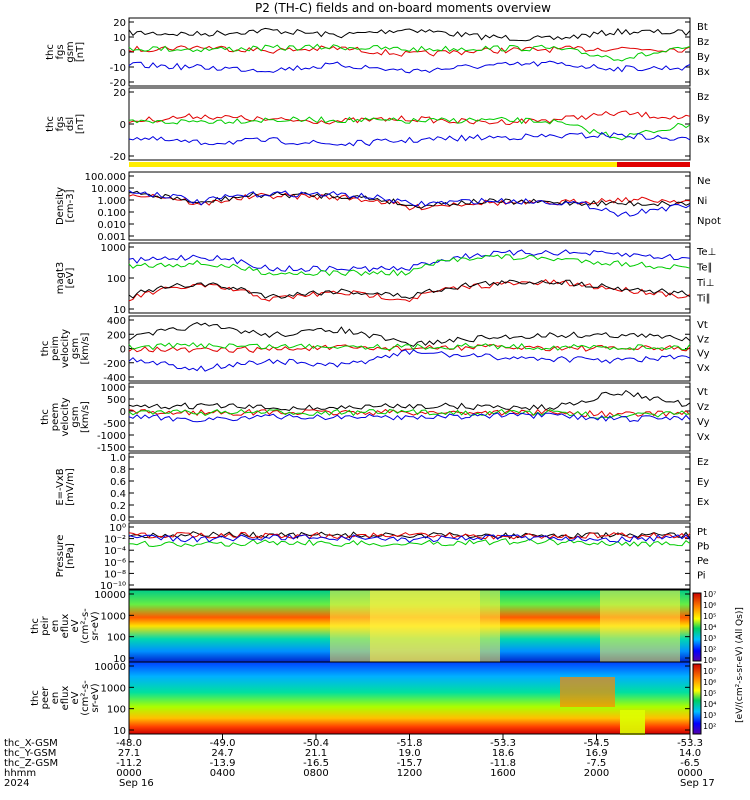  I want to click on legend-Ez: Ez, so click(703, 462).